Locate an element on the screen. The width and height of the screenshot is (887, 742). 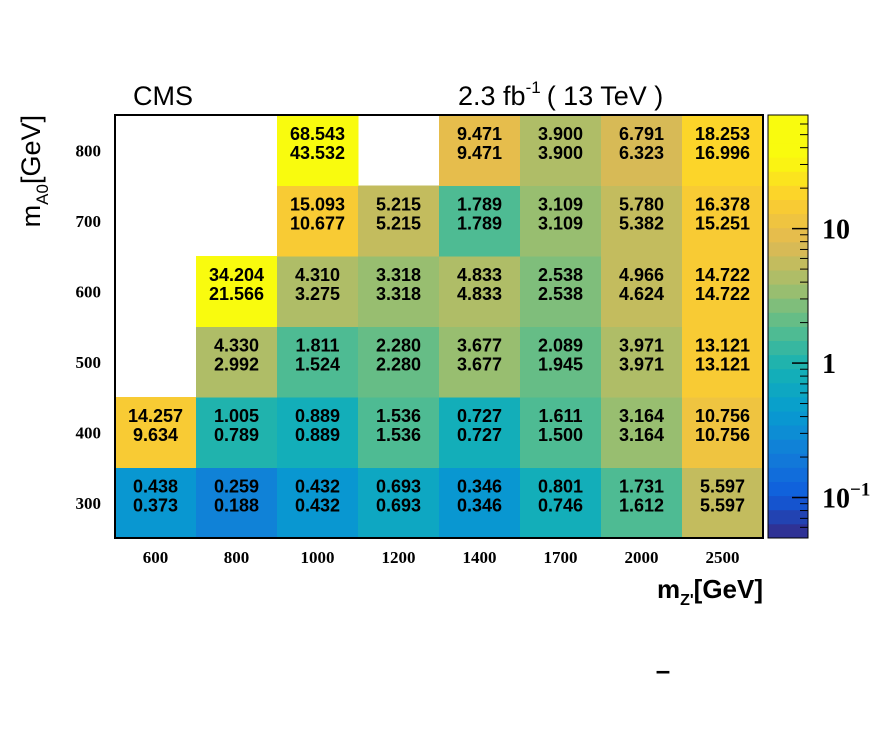
cell-value-upper: 4.833 is located at coordinates (479, 275).